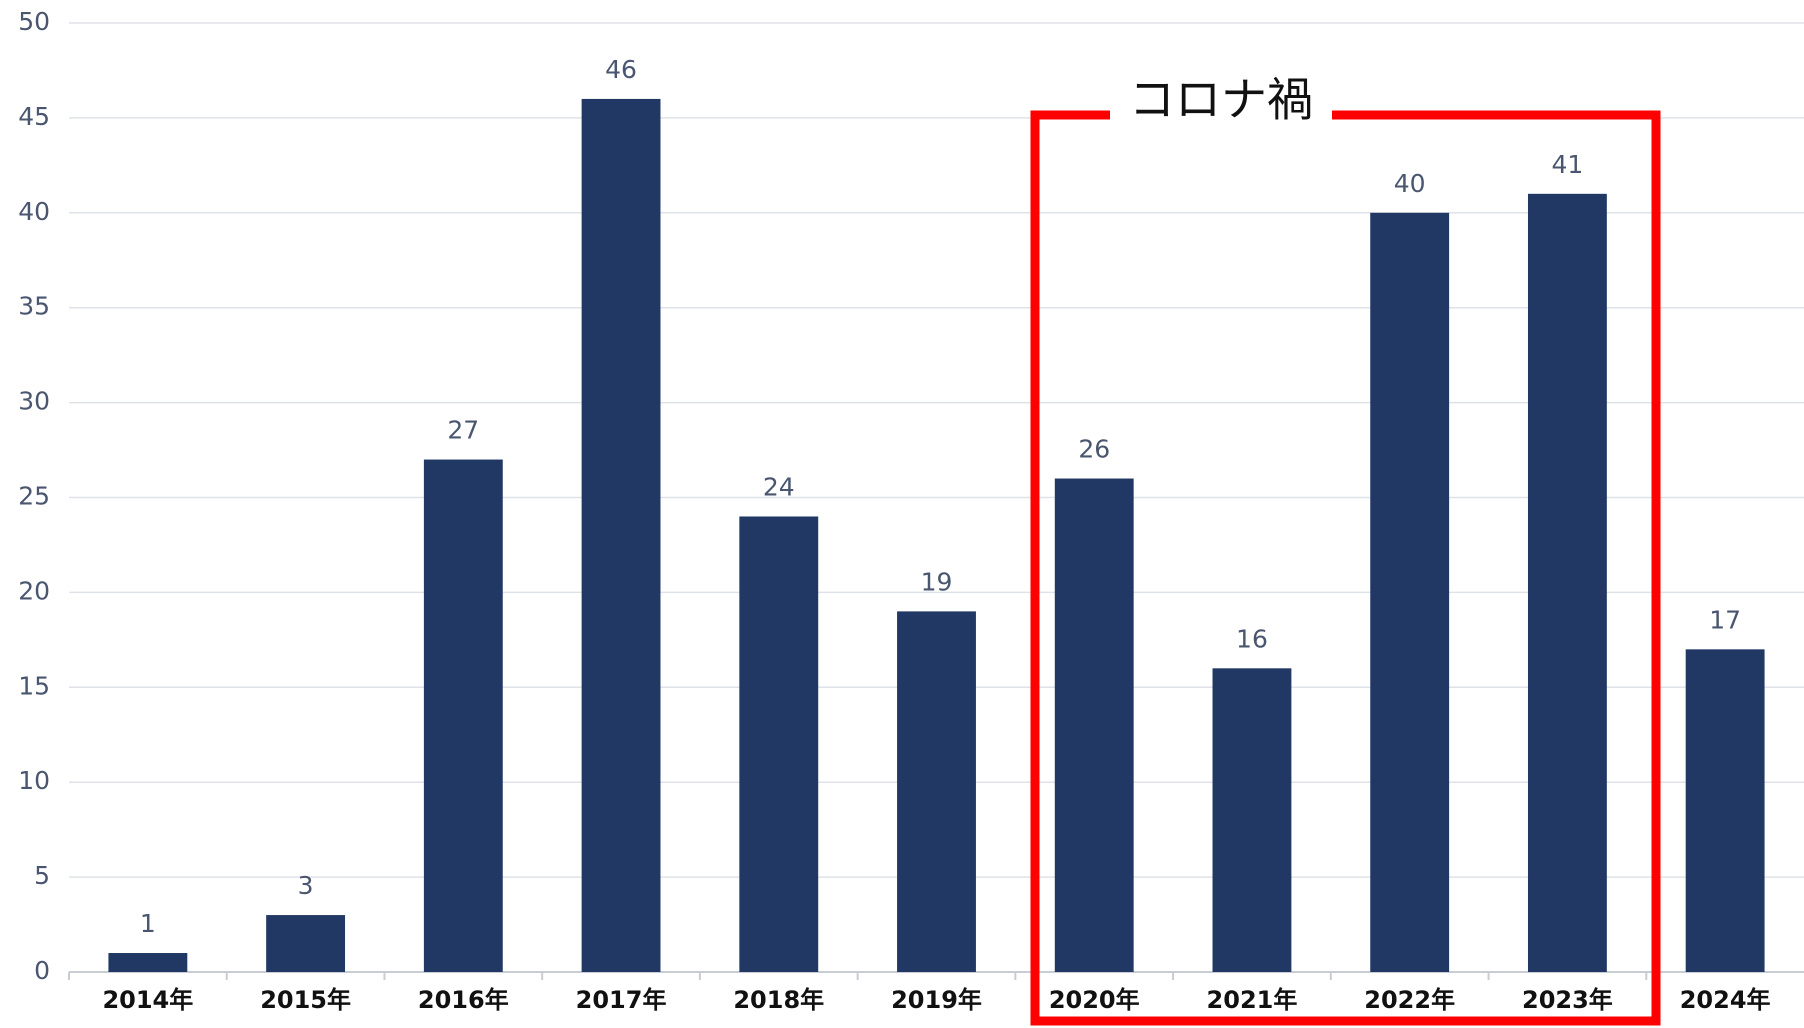 The height and width of the screenshot is (1028, 1804). I want to click on value-label: 26, so click(1094, 449).